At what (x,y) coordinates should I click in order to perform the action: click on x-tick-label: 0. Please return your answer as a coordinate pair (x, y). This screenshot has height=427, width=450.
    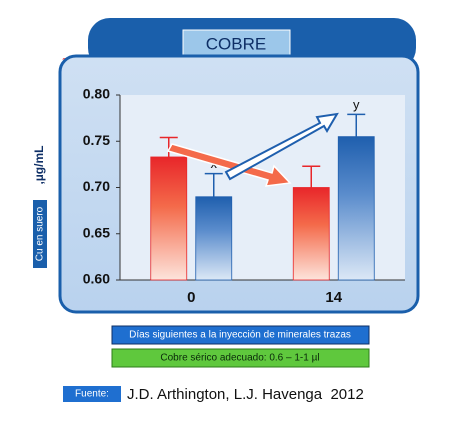
    Looking at the image, I should click on (191, 297).